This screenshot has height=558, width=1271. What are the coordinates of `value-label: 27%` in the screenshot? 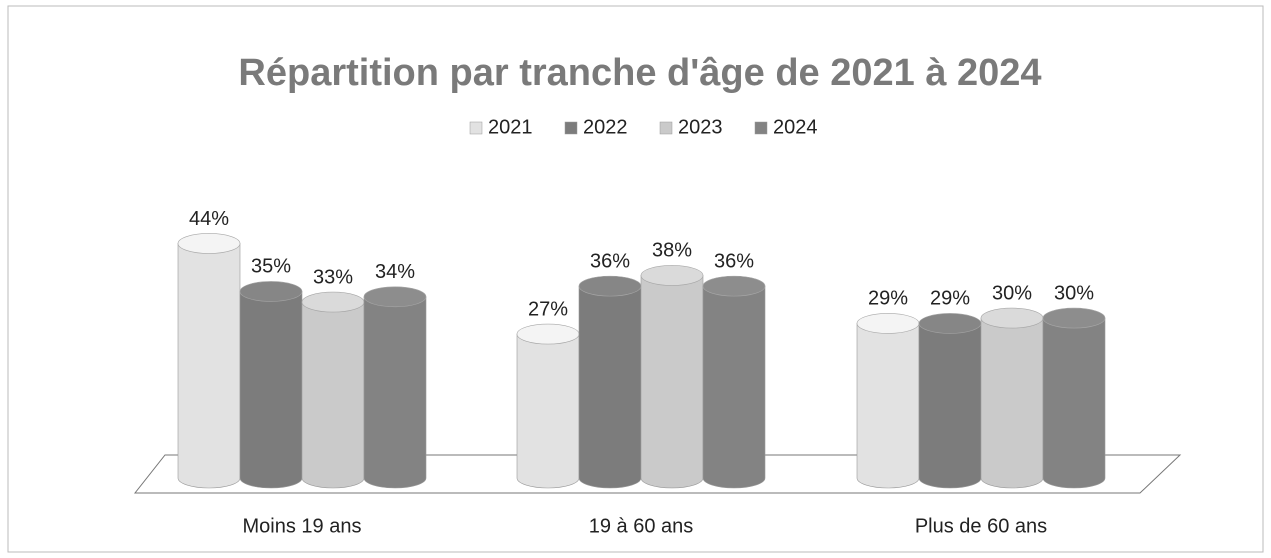 It's located at (548, 309).